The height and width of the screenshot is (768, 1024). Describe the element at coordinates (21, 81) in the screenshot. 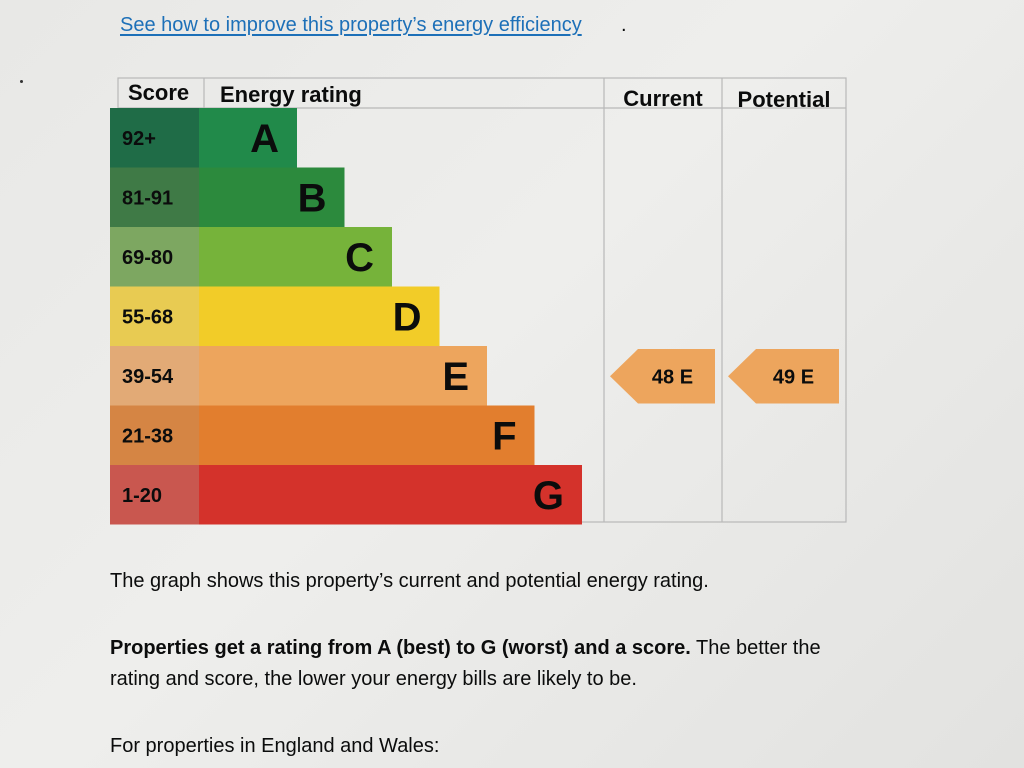

I see `dust-speck` at that location.